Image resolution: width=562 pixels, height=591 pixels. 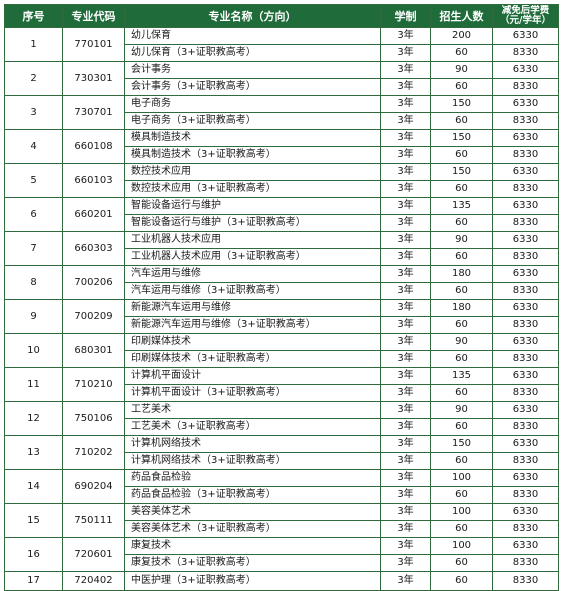 I want to click on cell-serial: 15, so click(x=33, y=520).